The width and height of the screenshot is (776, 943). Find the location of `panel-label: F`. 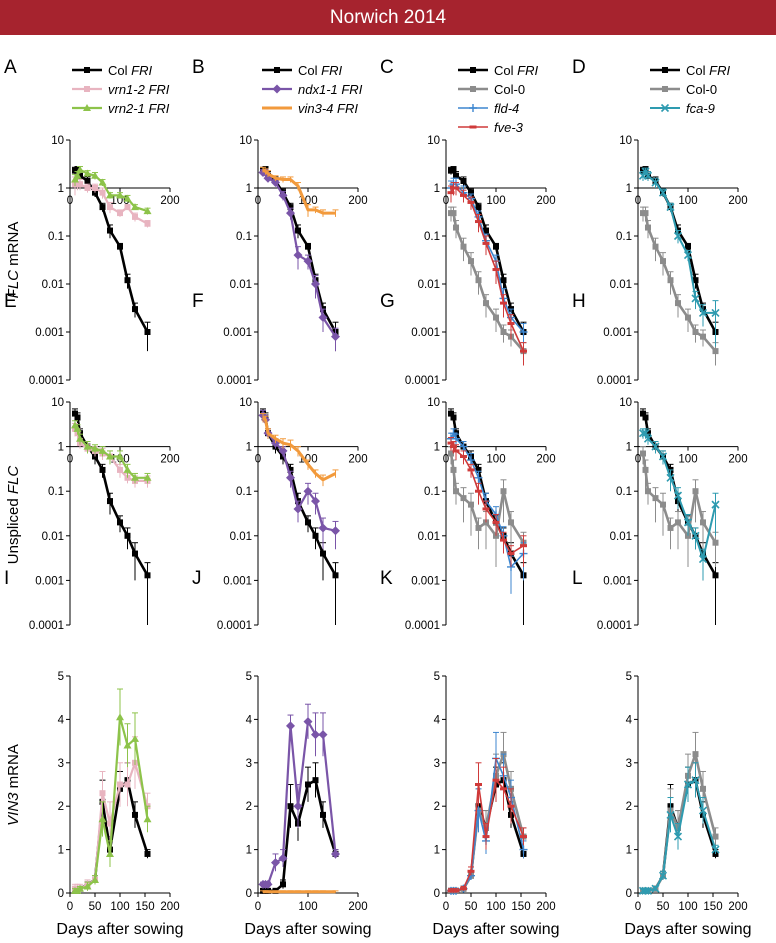

panel-label: F is located at coordinates (198, 301).